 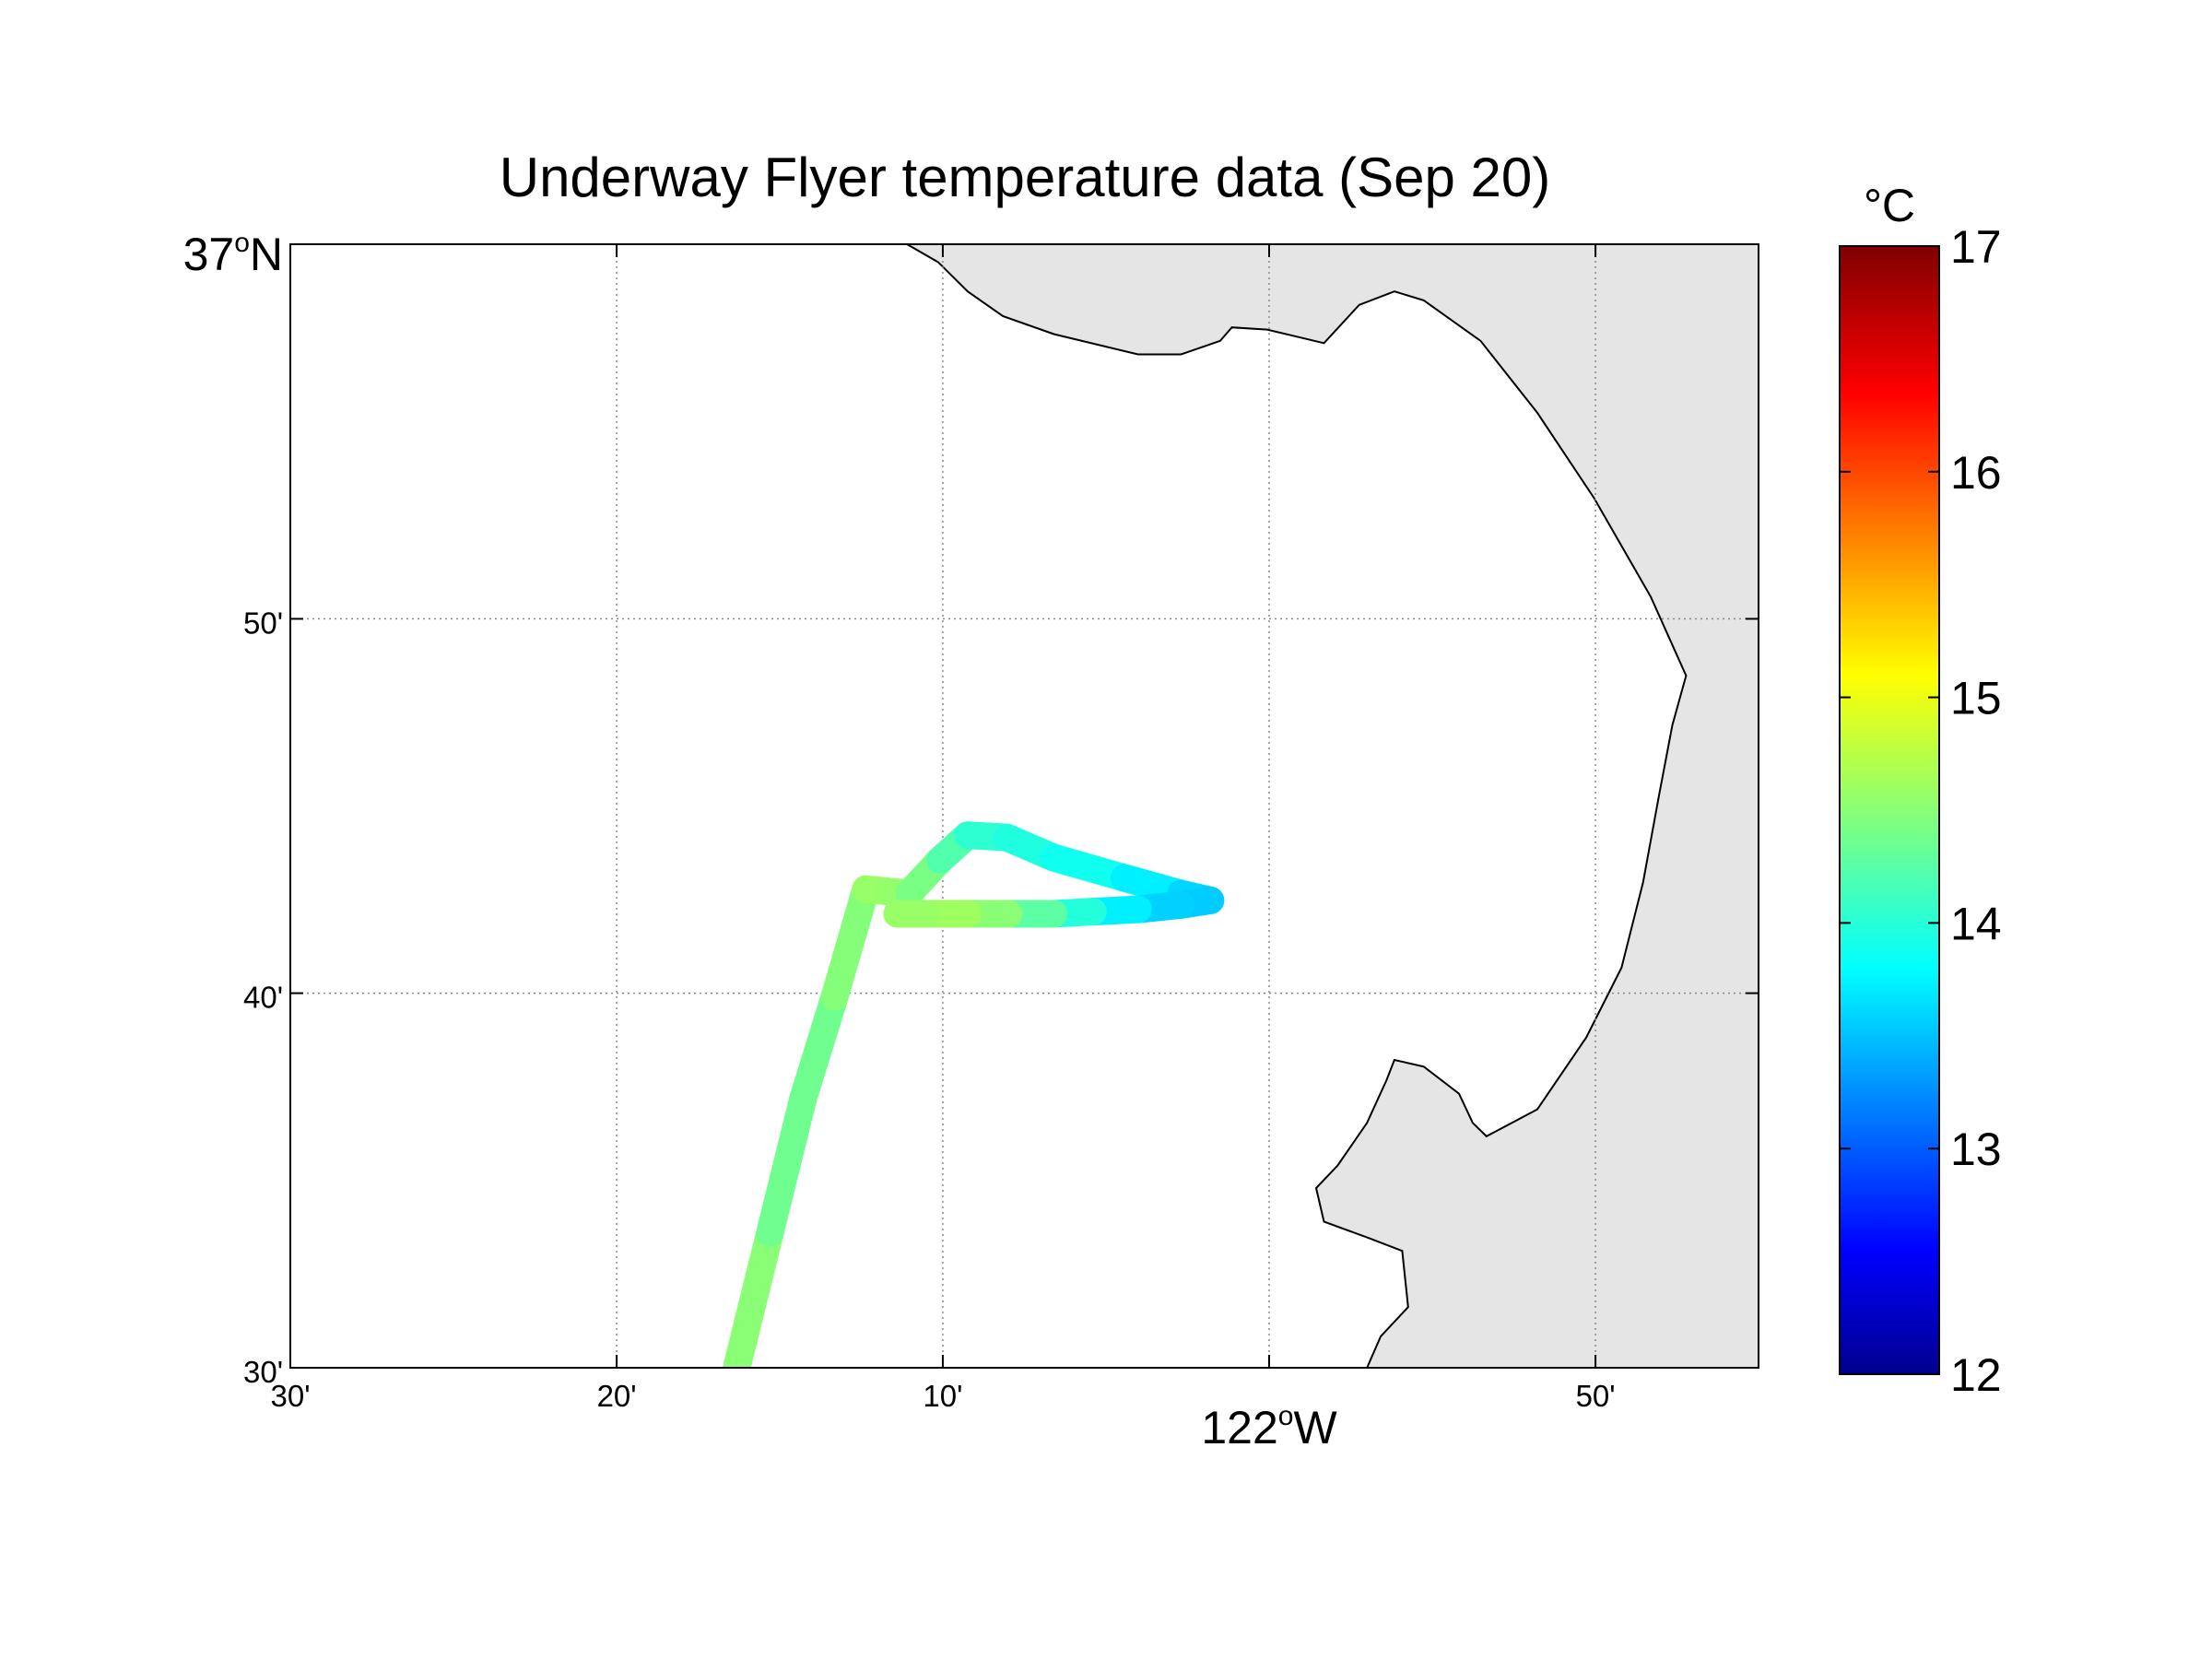 What do you see at coordinates (1976, 247) in the screenshot?
I see `colorbar-tick-label: 17` at bounding box center [1976, 247].